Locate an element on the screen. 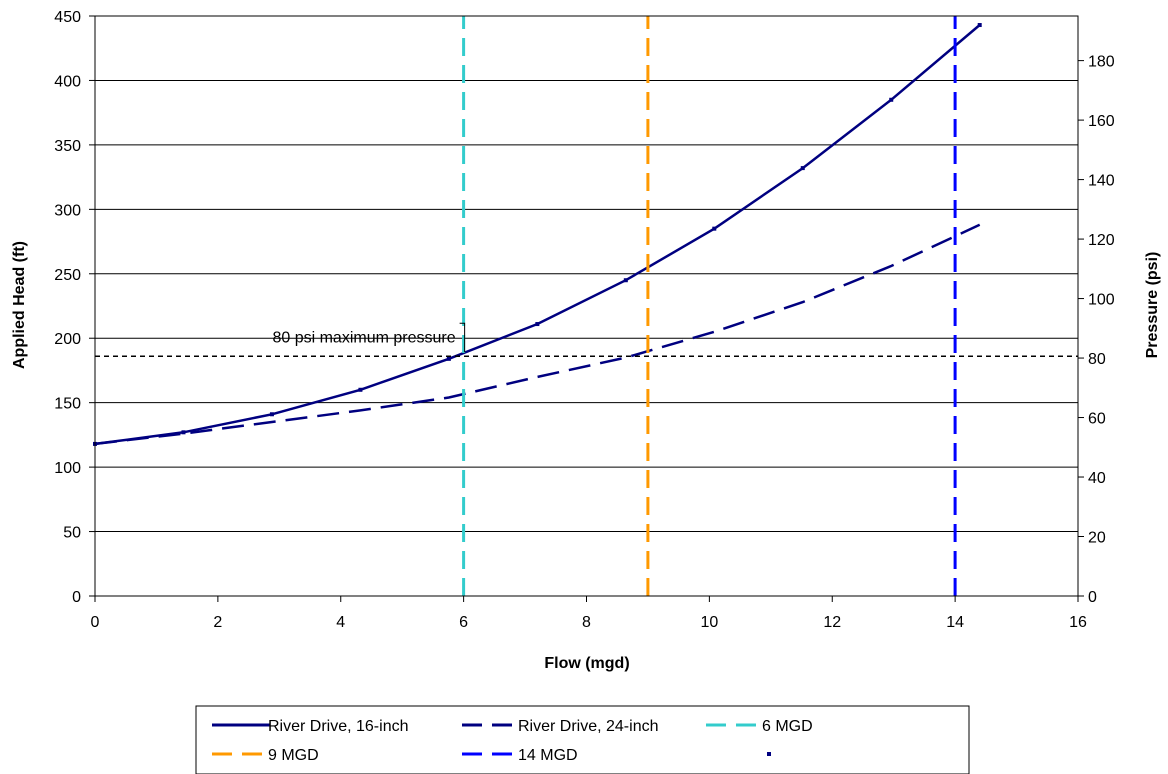  y-tick-label-7: 350 is located at coordinates (67, 146).